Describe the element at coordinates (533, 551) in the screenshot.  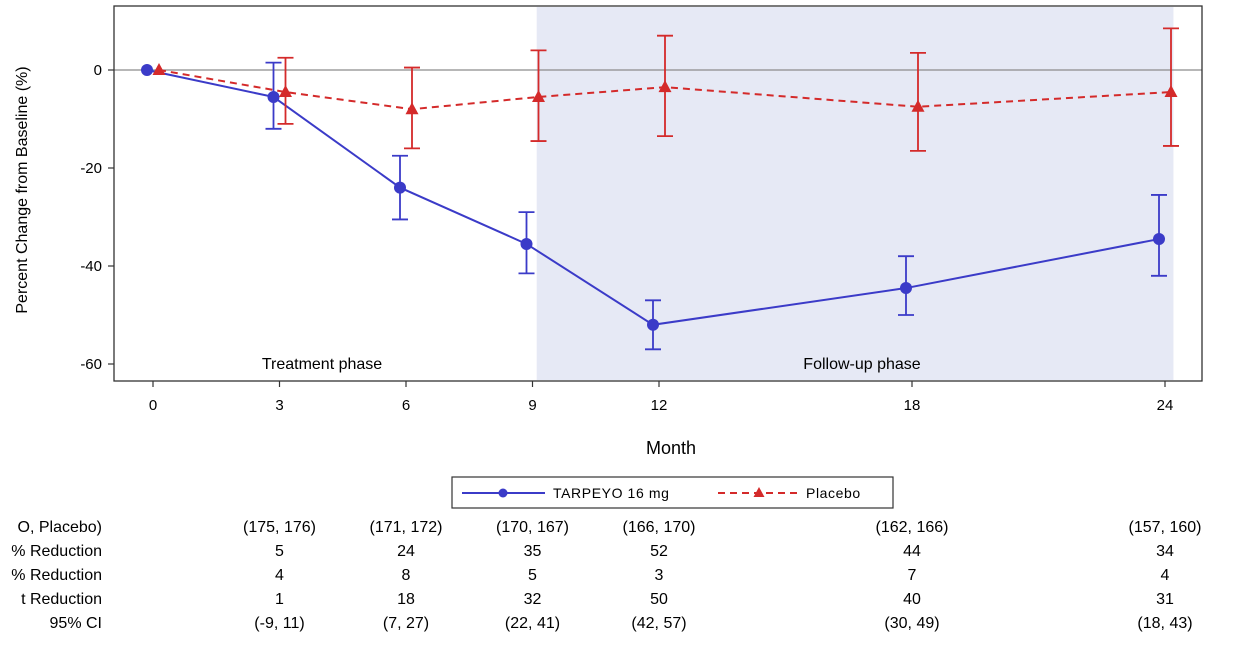
I see `table-cell: 35` at that location.